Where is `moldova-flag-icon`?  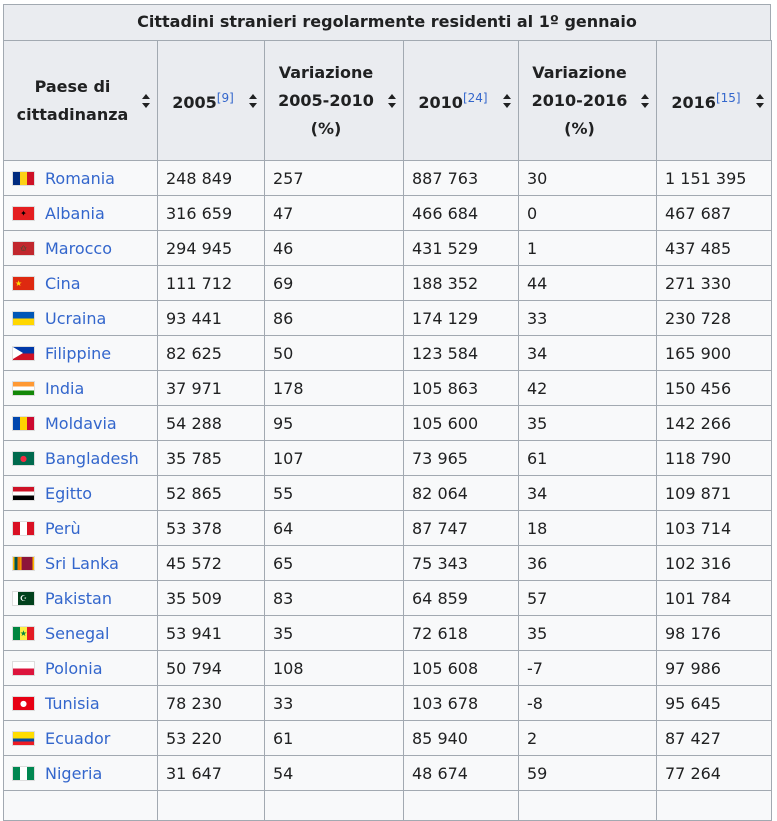
moldova-flag-icon is located at coordinates (23, 423).